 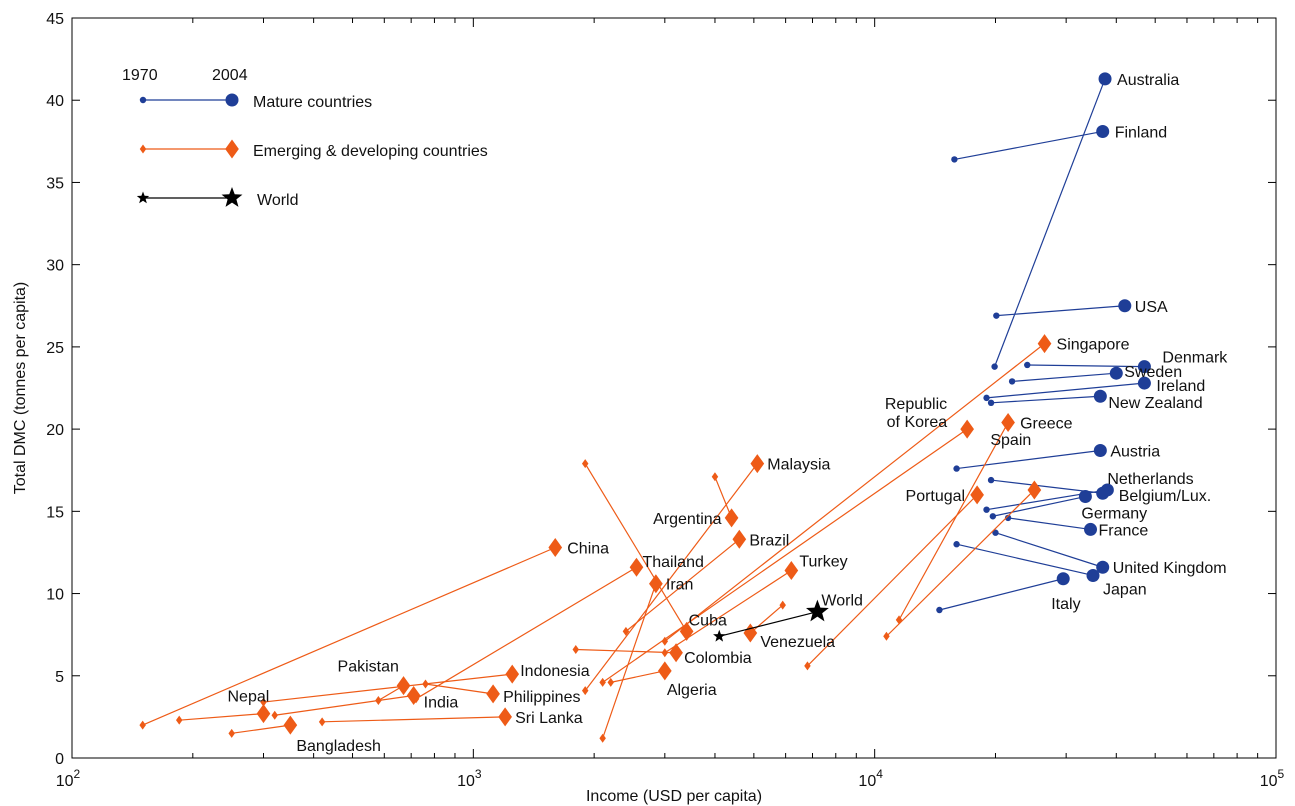 I want to click on country-label: Brazil, so click(x=769, y=540).